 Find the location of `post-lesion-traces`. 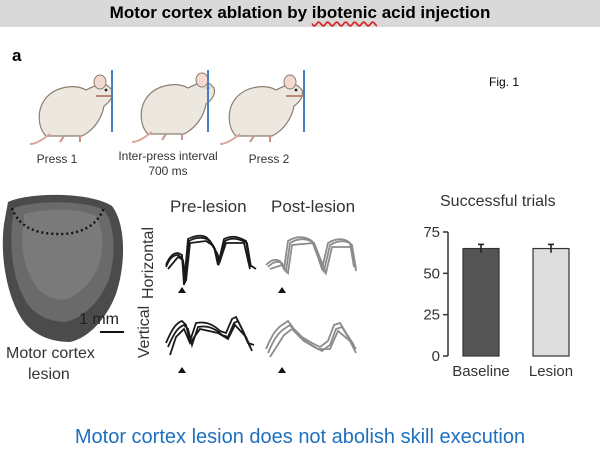

post-lesion-traces is located at coordinates (311, 304).